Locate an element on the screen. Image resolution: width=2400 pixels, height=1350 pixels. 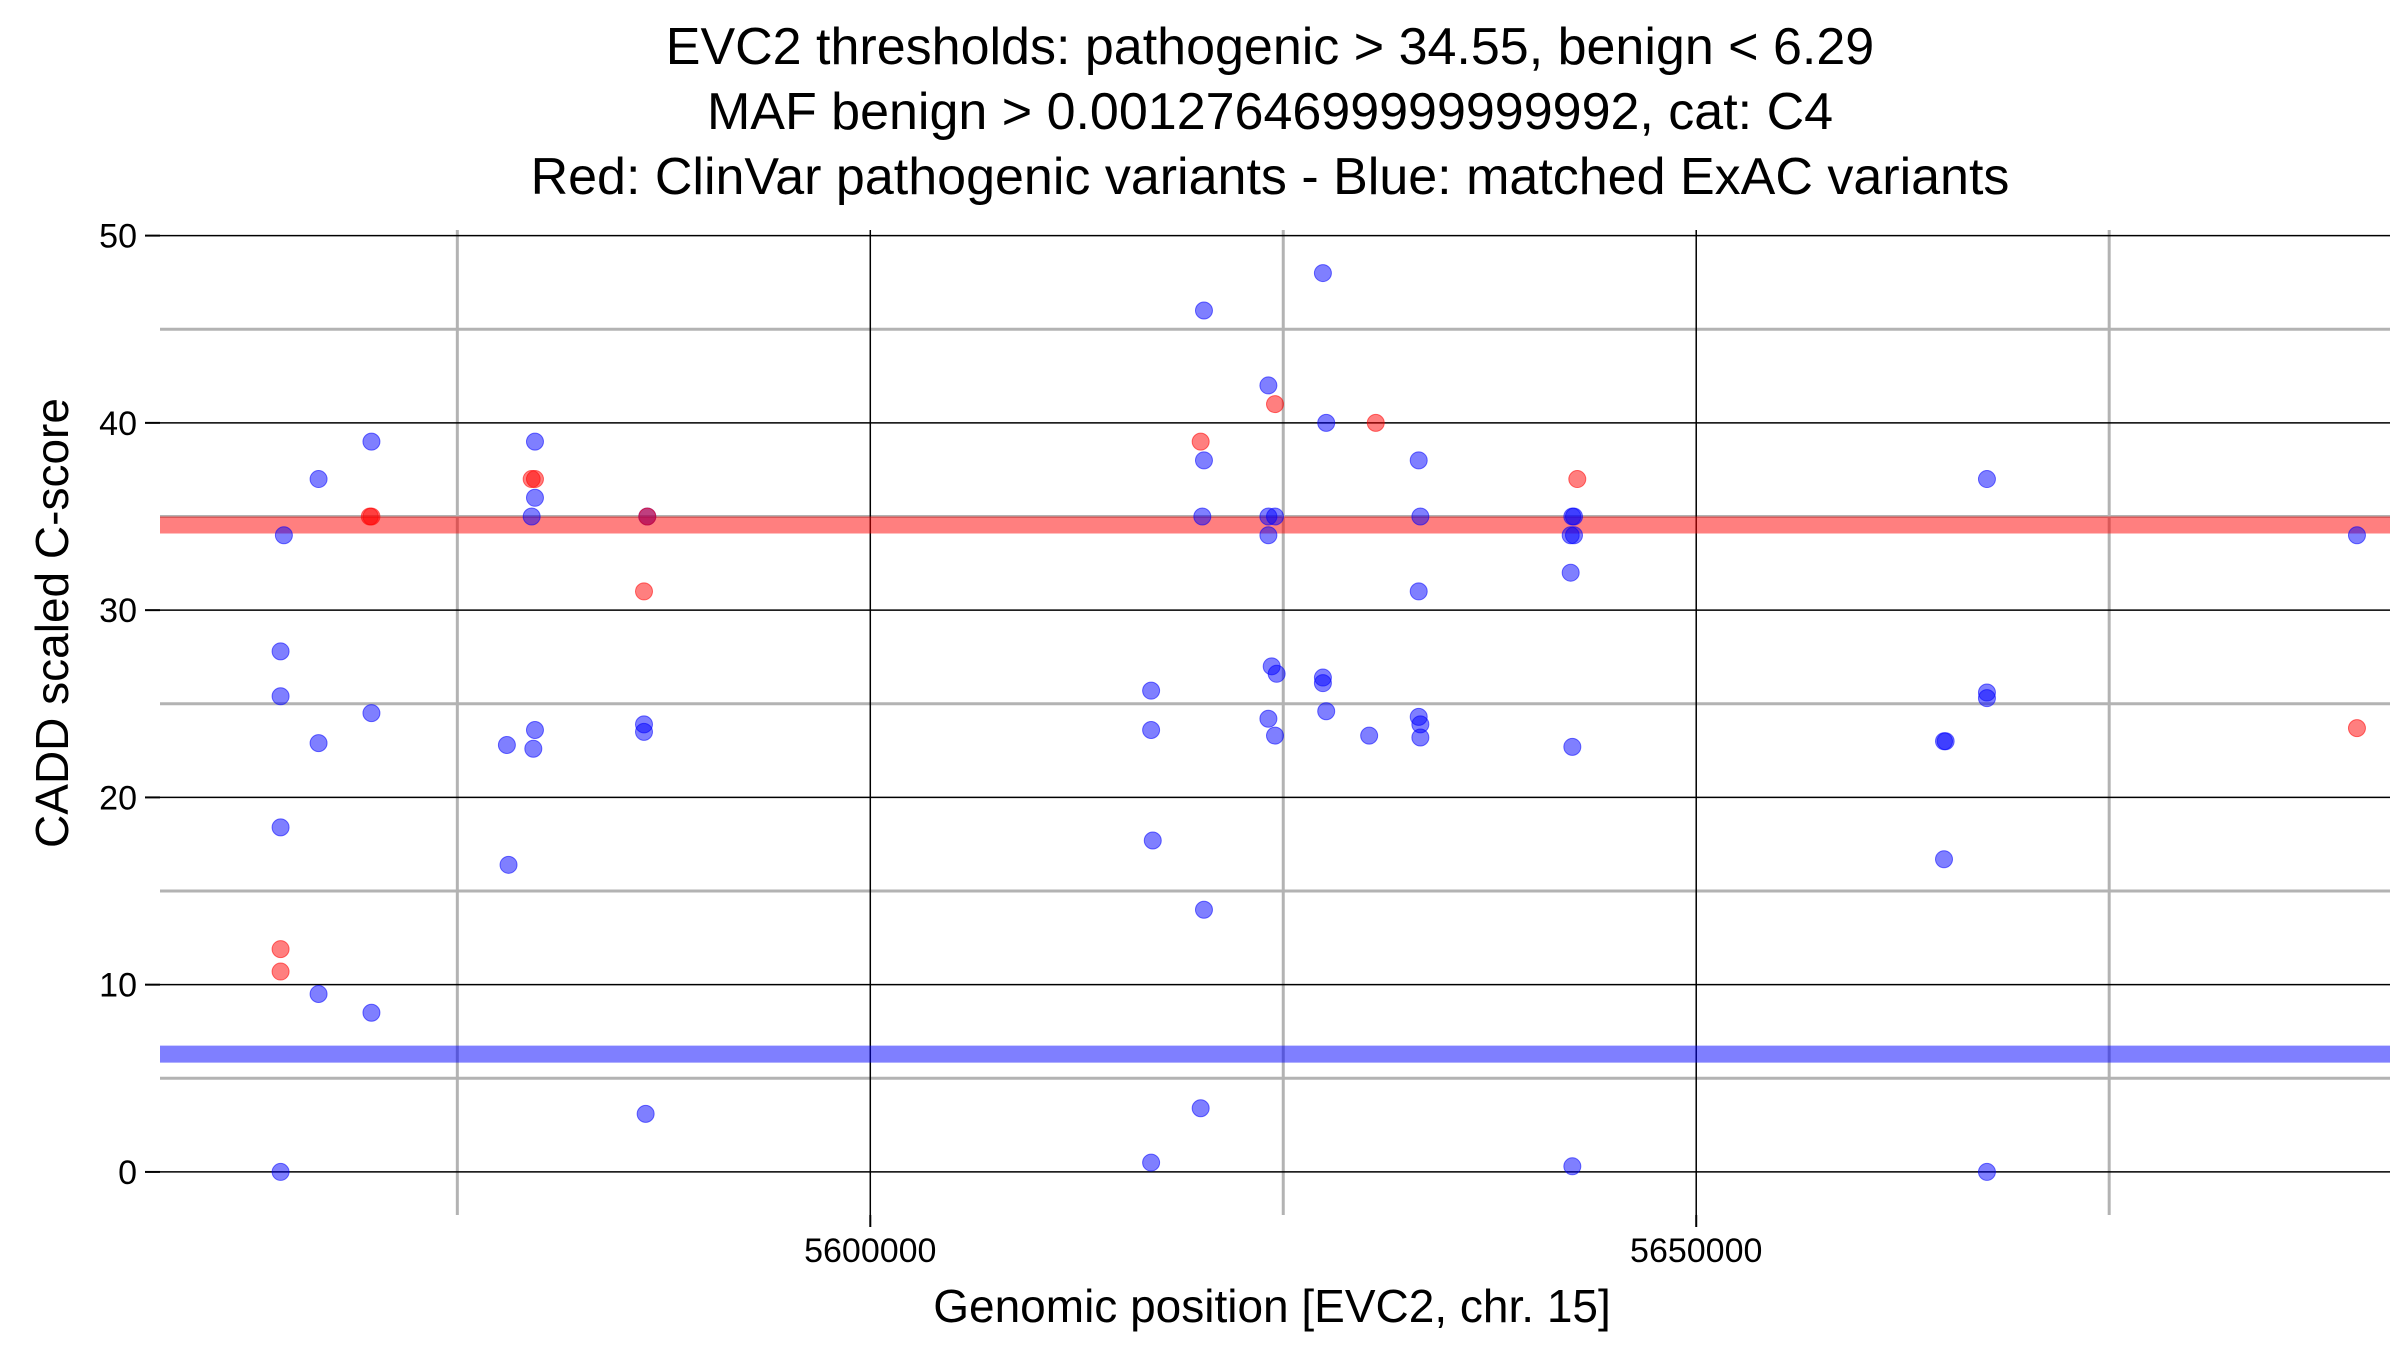
x-tick-label: 5650000 is located at coordinates (1696, 1251).